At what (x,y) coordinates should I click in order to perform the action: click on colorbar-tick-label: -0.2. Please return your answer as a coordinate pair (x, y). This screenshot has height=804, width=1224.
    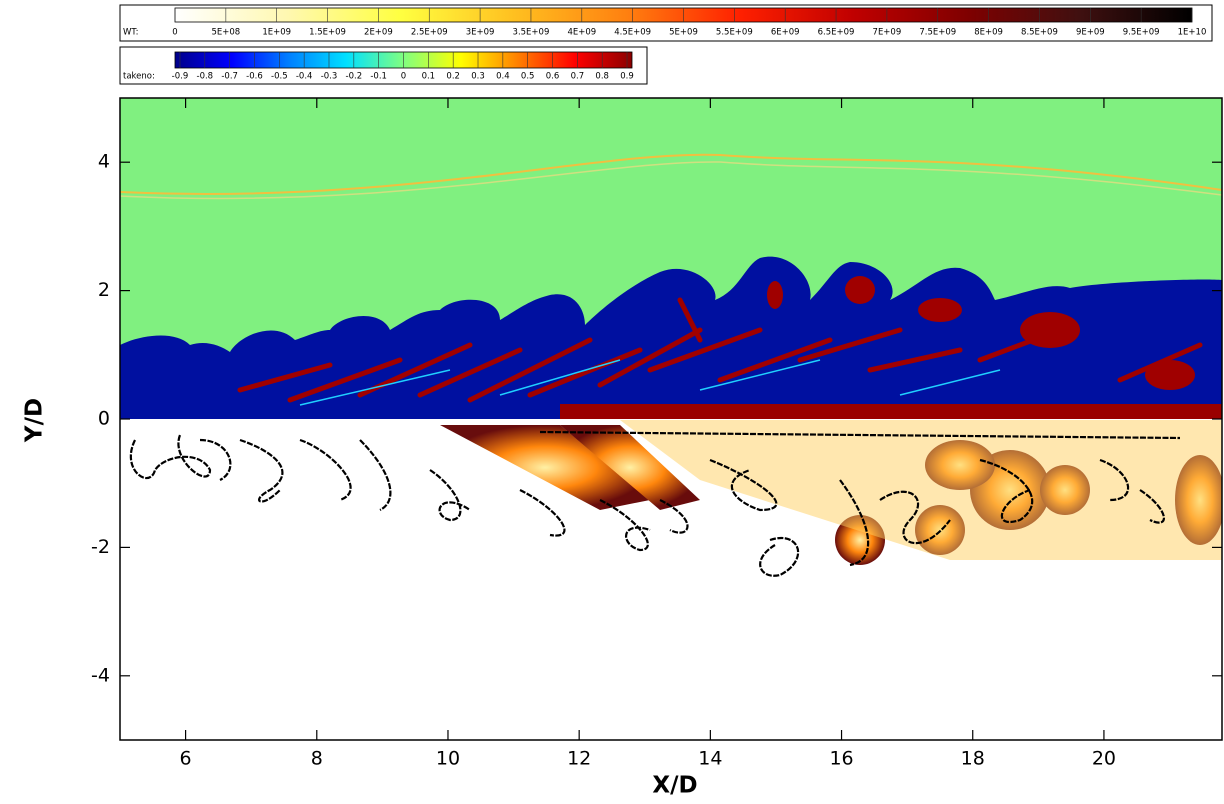
    Looking at the image, I should click on (354, 77).